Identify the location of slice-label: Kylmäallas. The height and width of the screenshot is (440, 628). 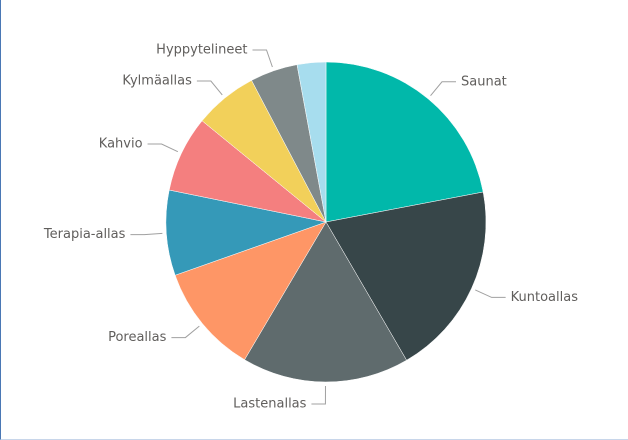
(157, 81).